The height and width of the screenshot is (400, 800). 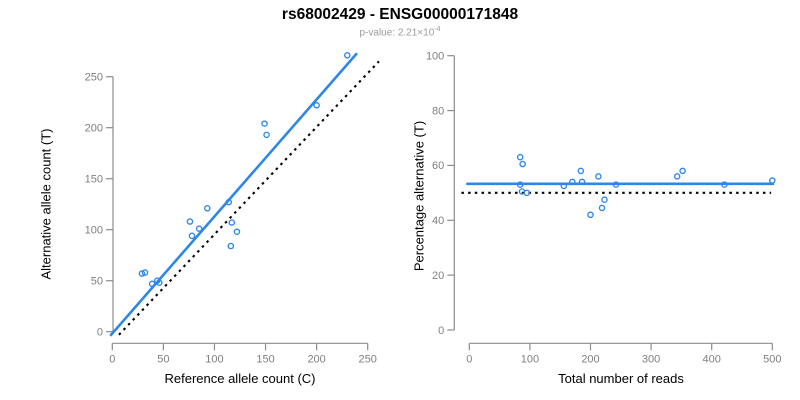 I want to click on x-tick-label: 500, so click(x=772, y=359).